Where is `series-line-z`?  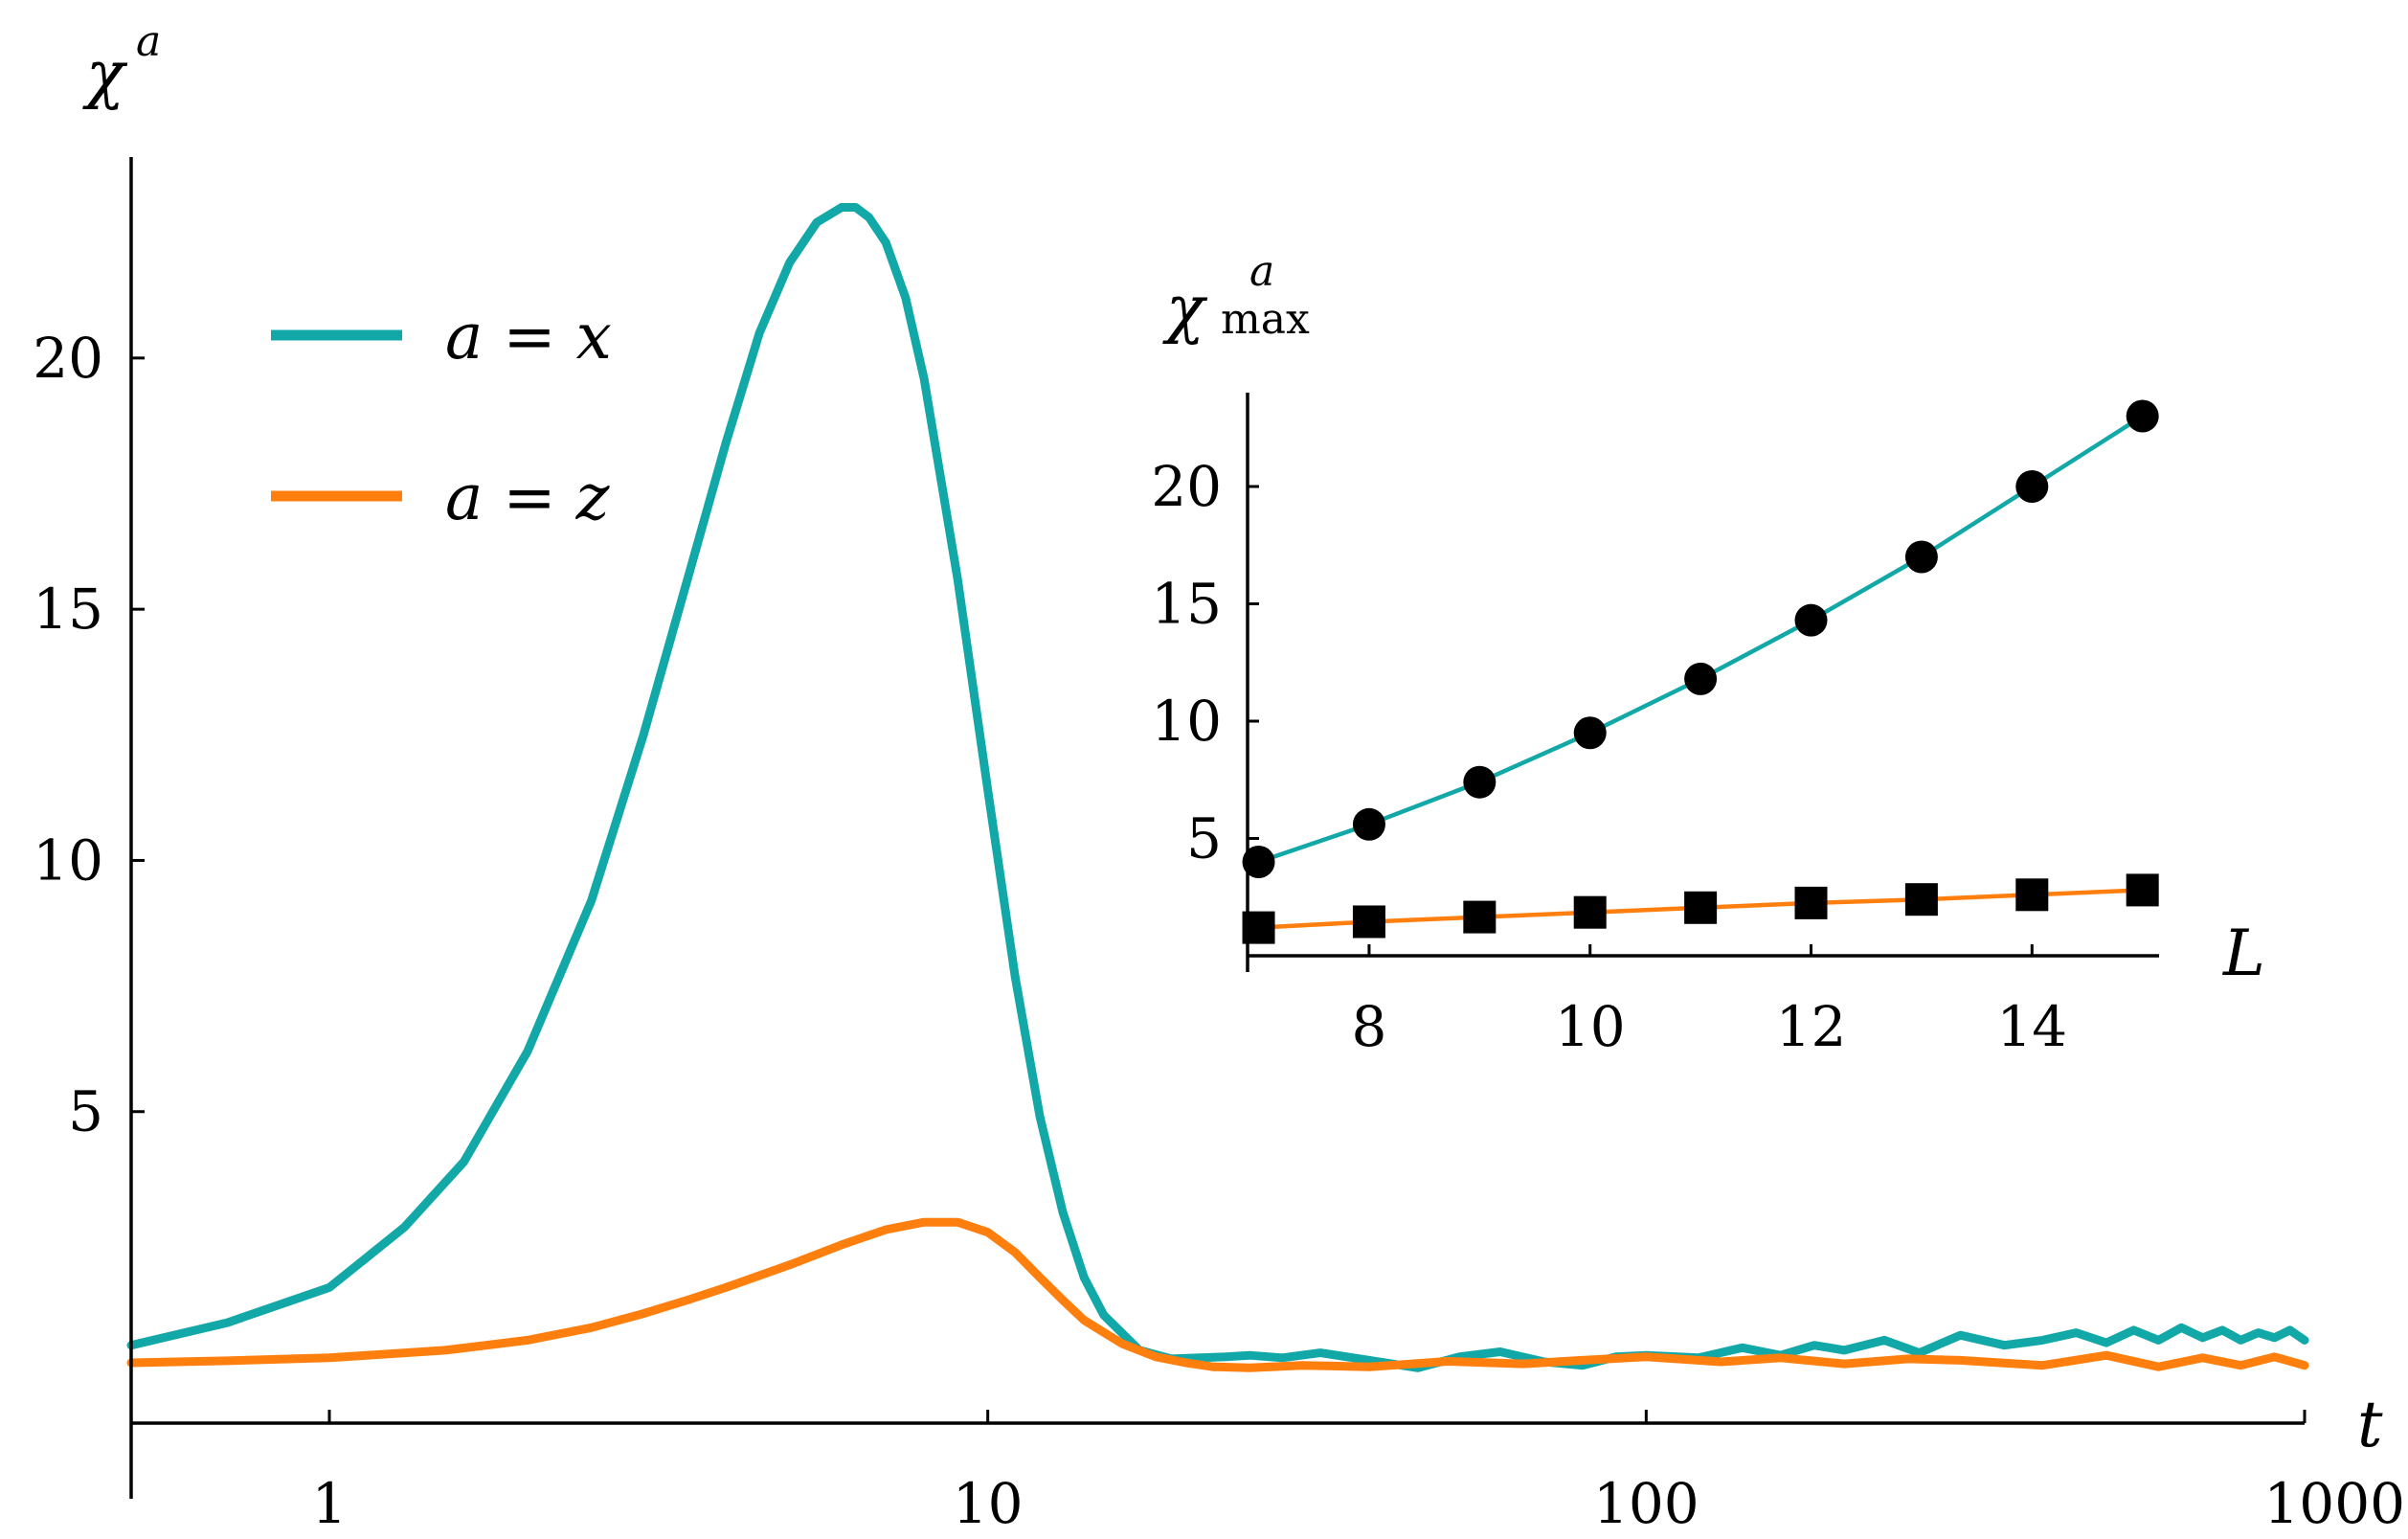
series-line-z is located at coordinates (1217, 1294).